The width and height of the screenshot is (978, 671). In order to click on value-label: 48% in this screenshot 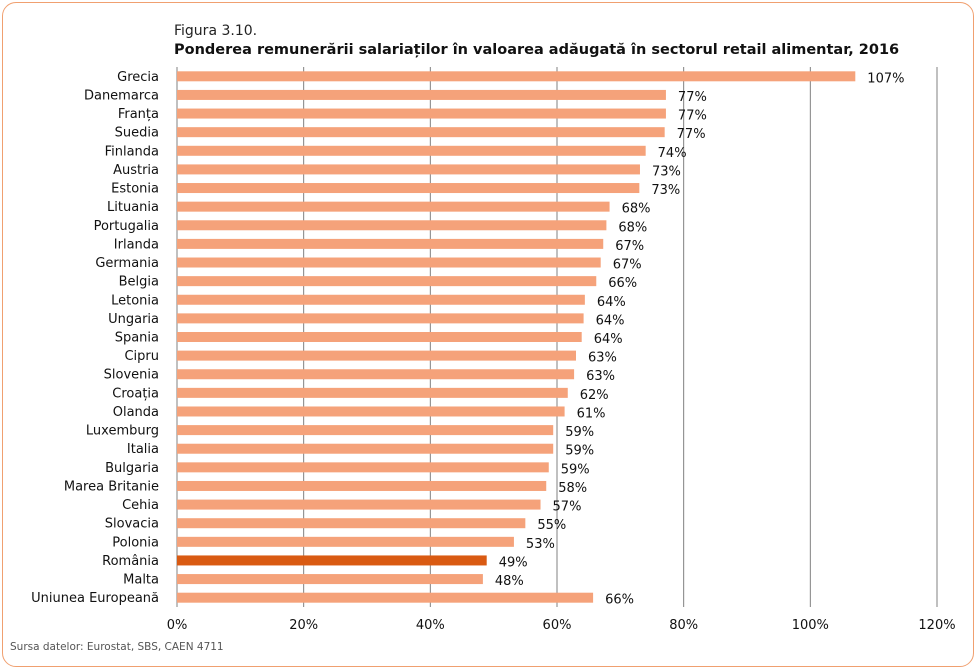, I will do `click(509, 581)`.